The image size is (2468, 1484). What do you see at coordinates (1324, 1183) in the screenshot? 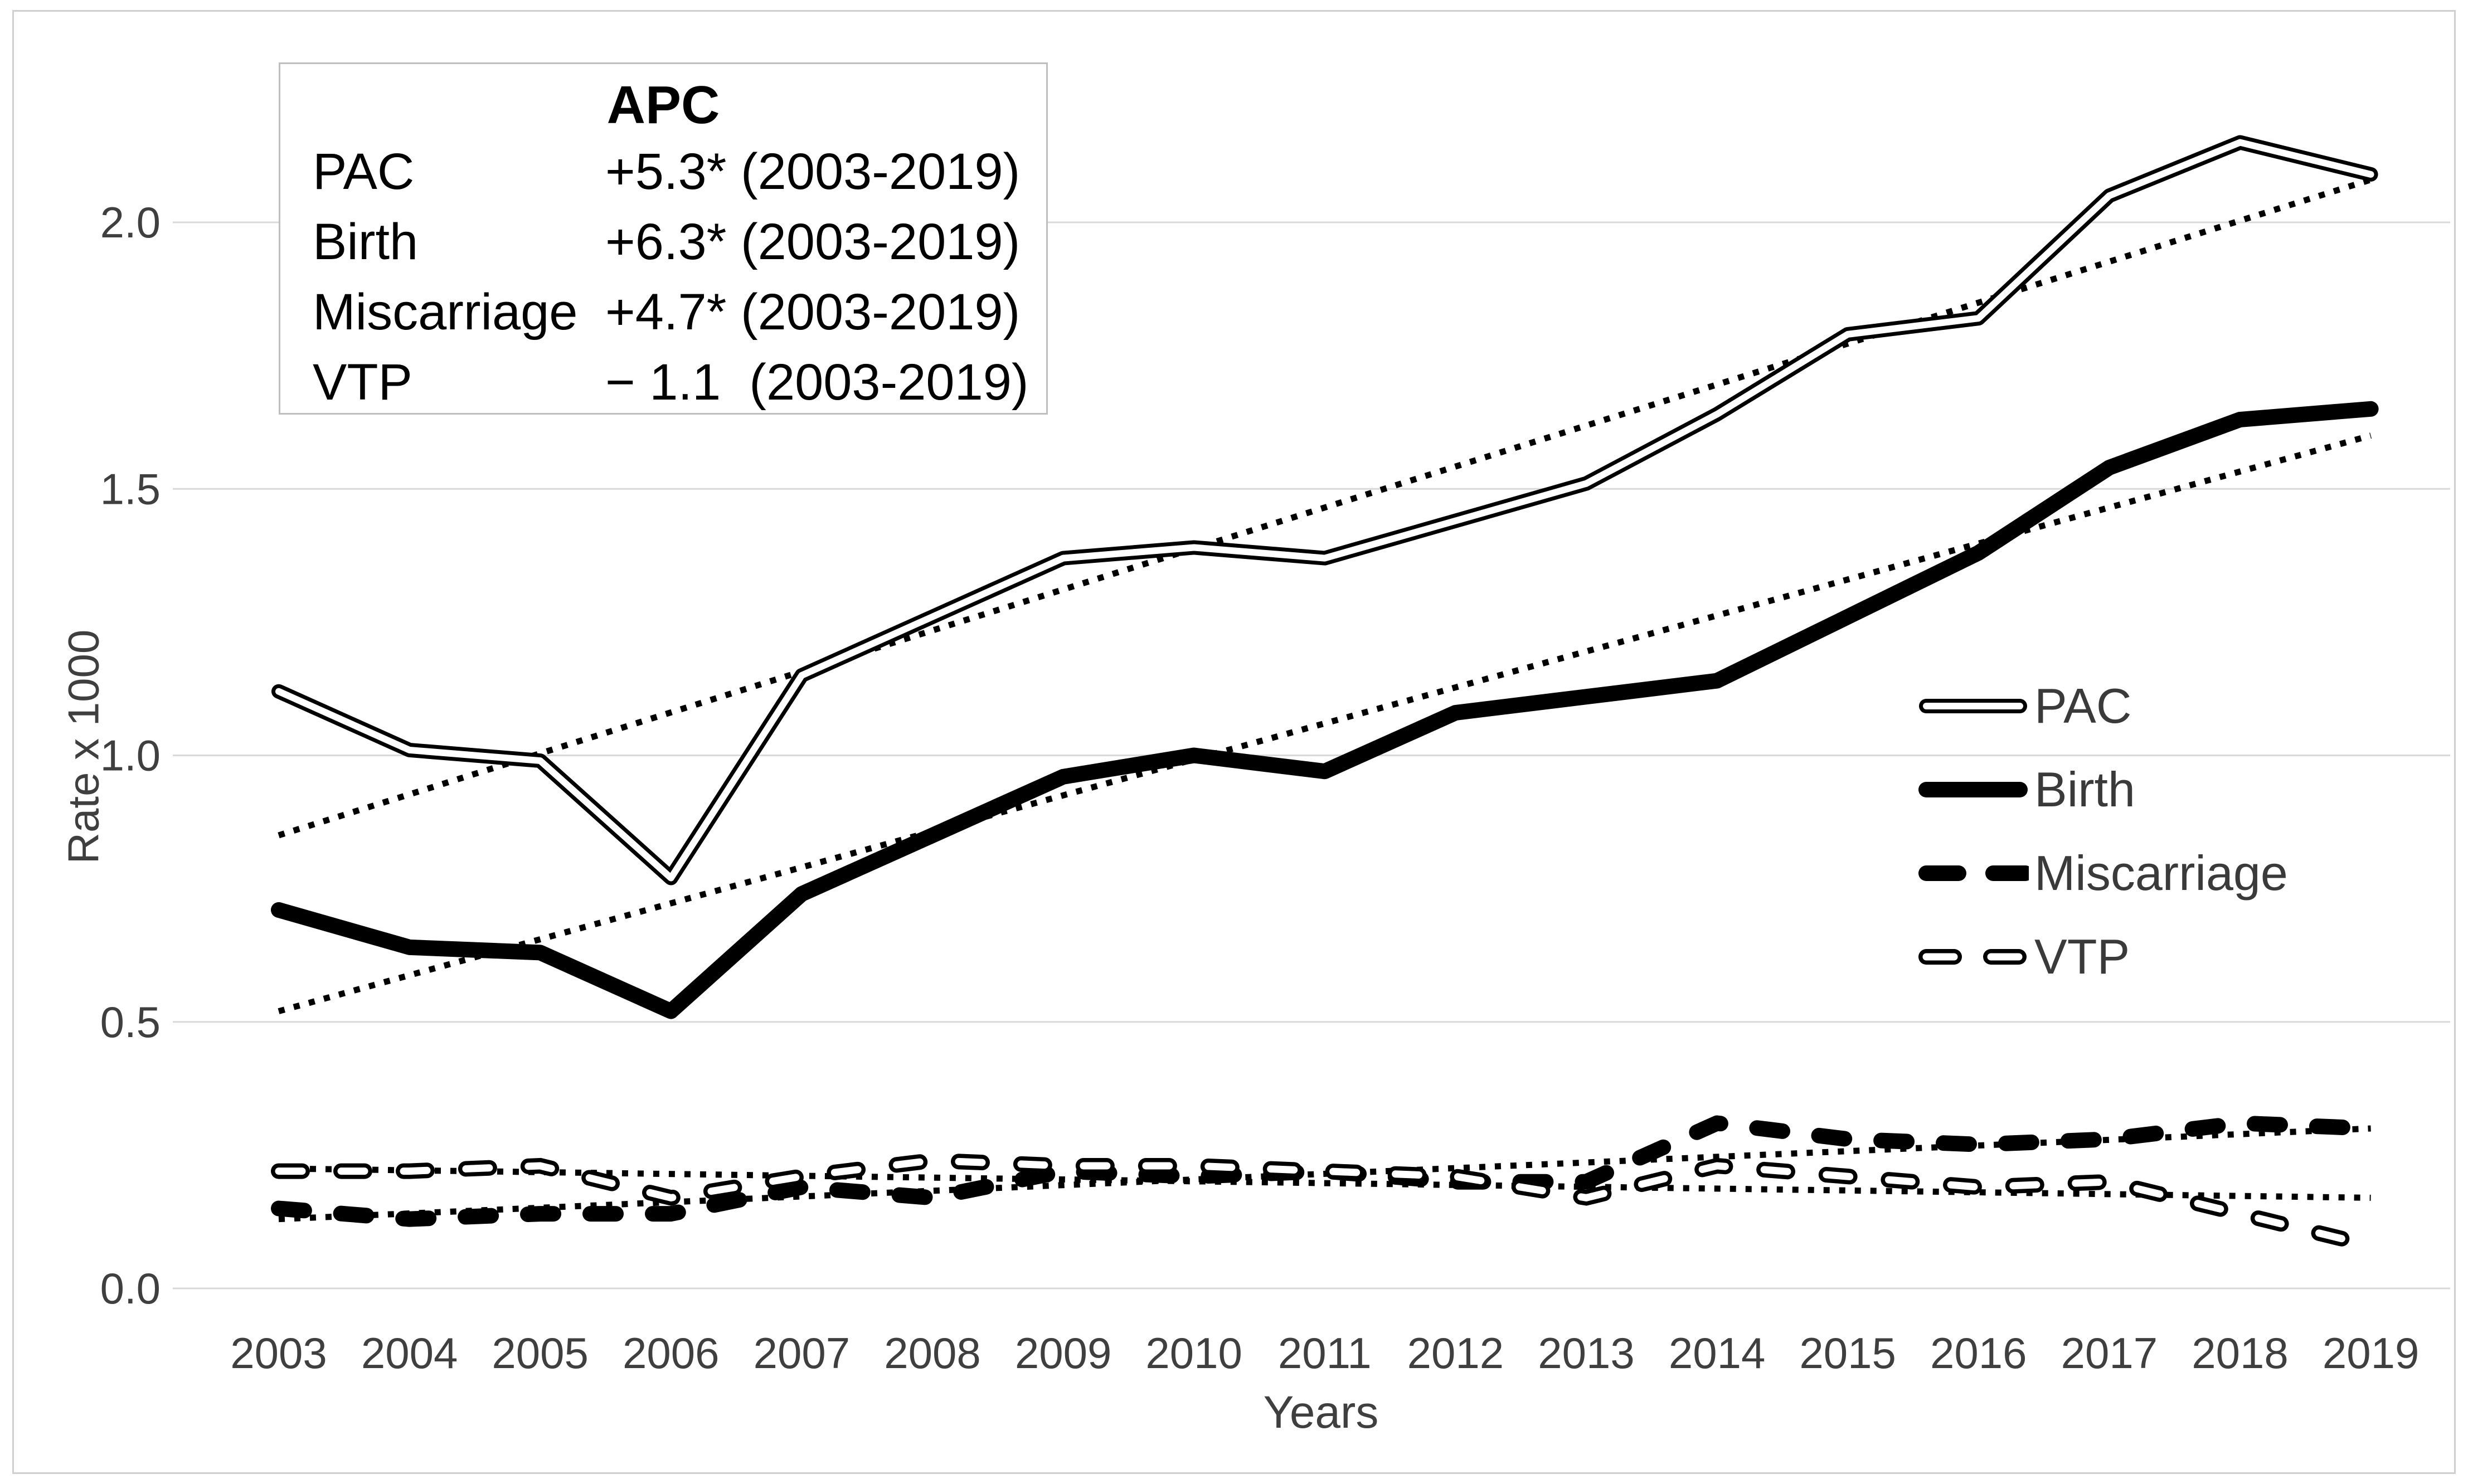
I see `trendline-vtp` at bounding box center [1324, 1183].